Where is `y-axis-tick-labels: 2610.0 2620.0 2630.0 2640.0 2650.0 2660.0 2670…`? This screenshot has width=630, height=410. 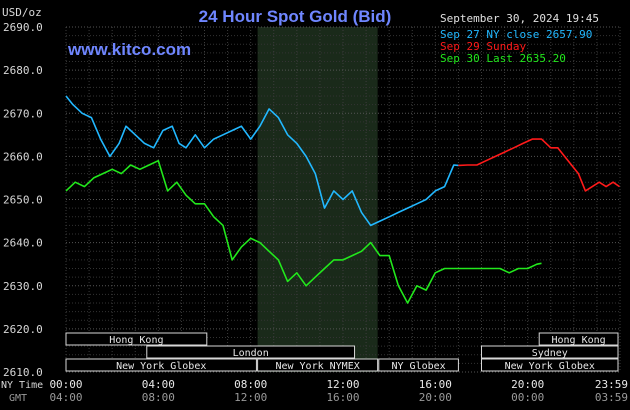 y-axis-tick-labels: 2610.0 2620.0 2630.0 2640.0 2650.0 2660.0 2670… is located at coordinates (23, 200).